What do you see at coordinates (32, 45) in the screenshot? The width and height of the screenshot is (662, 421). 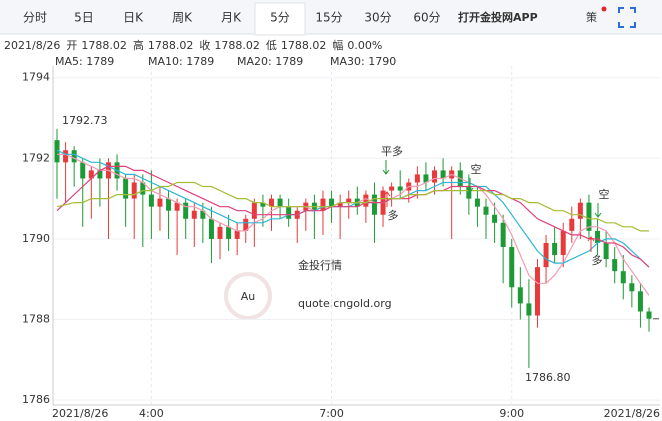 I see `info-date: 2021/8/26` at bounding box center [32, 45].